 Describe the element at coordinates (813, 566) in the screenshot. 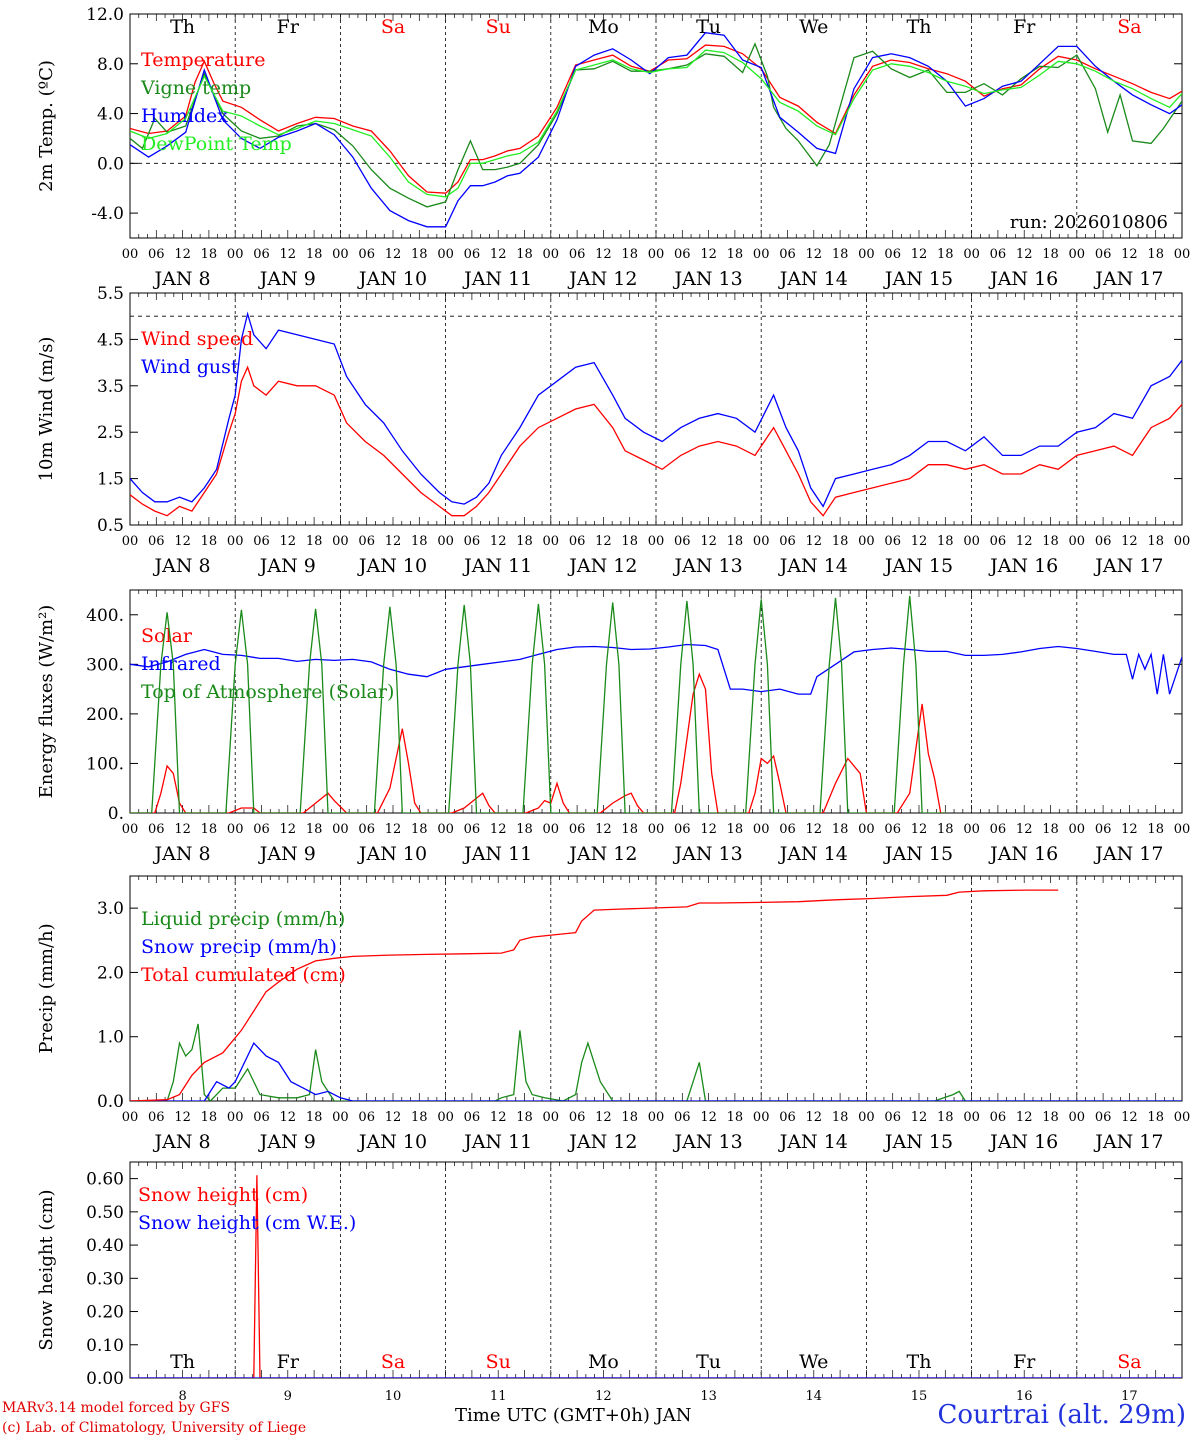

I see `wind-date-label: JAN 14` at that location.